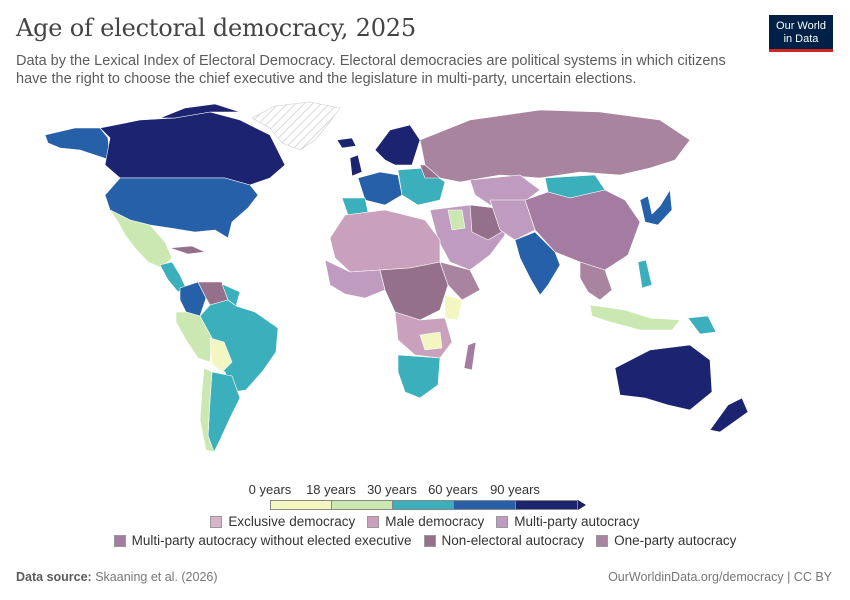  What do you see at coordinates (200, 111) in the screenshot?
I see `region-arctic-islands` at bounding box center [200, 111].